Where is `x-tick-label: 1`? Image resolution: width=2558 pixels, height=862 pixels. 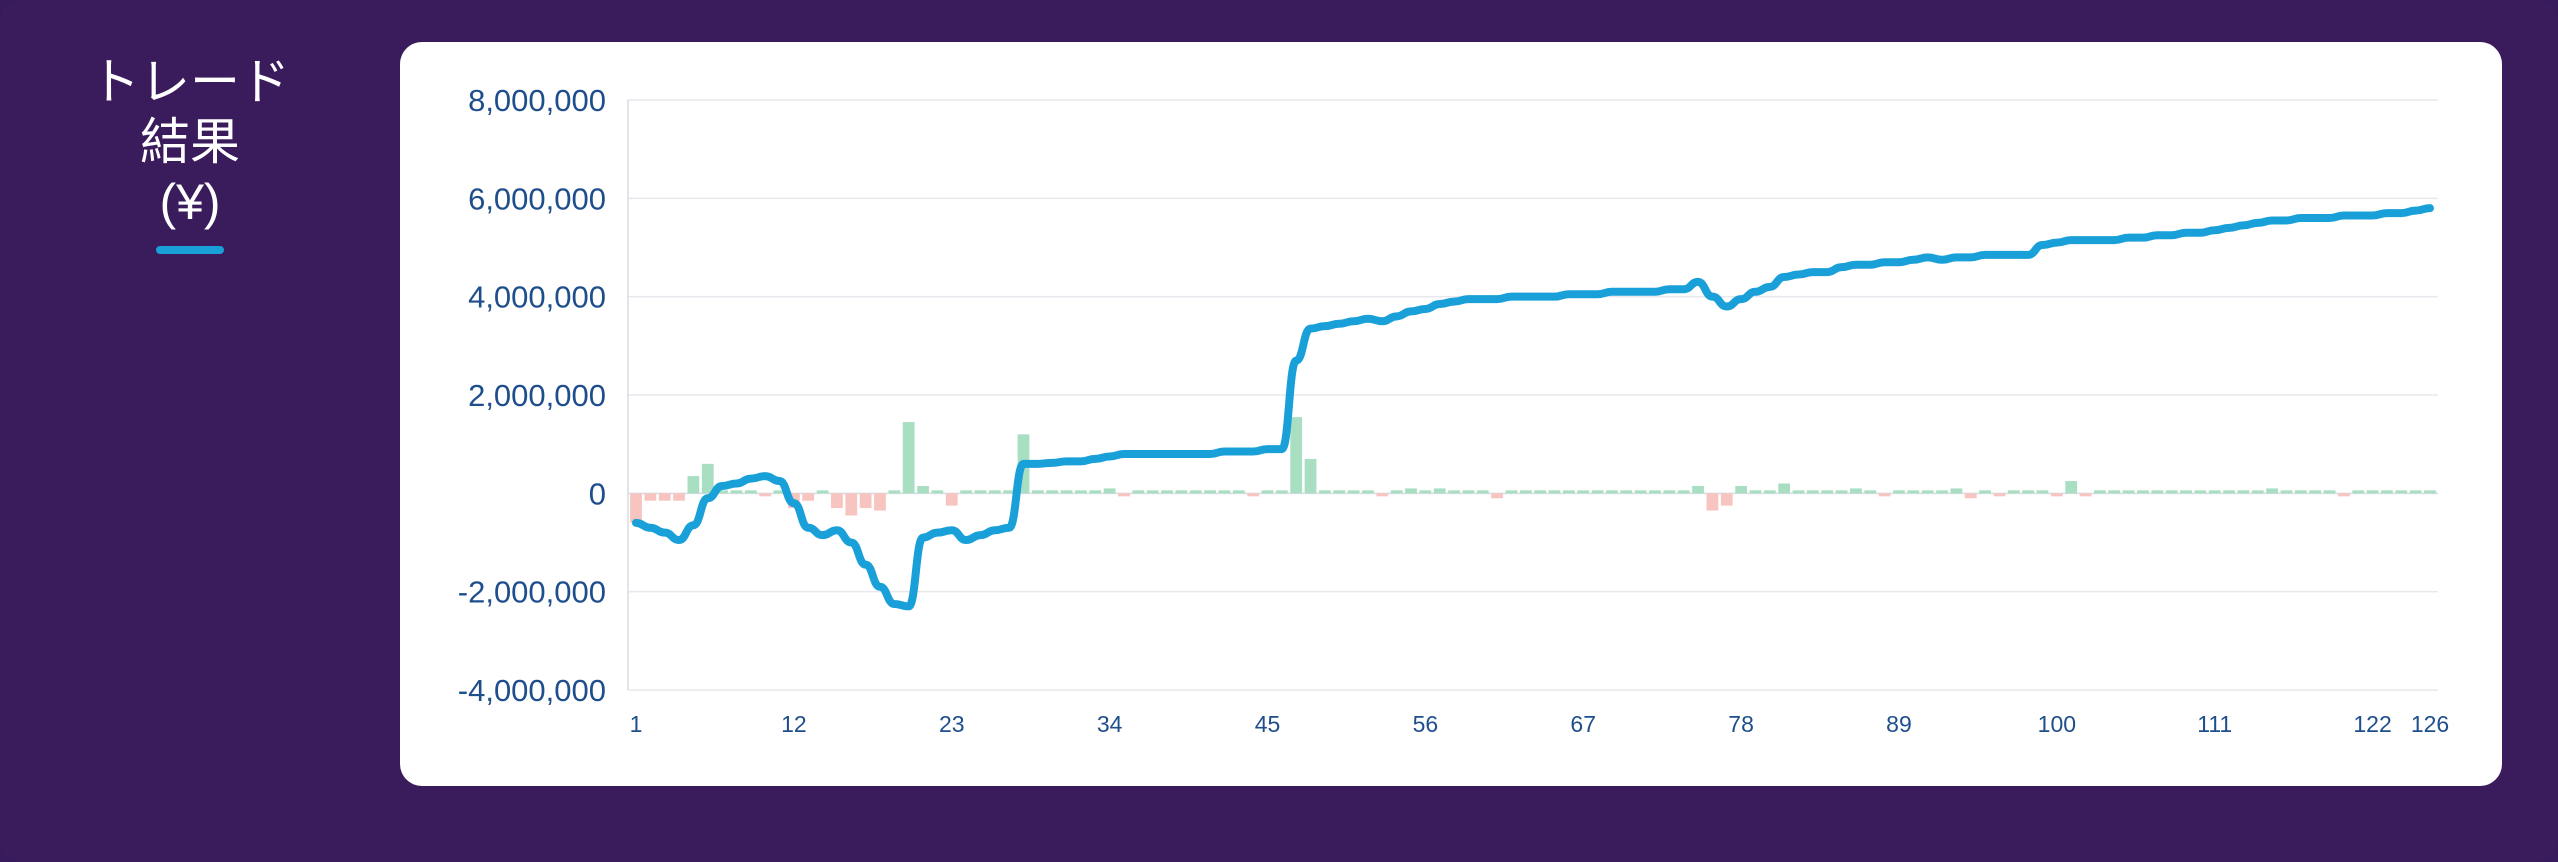 x-tick-label: 1 is located at coordinates (636, 724).